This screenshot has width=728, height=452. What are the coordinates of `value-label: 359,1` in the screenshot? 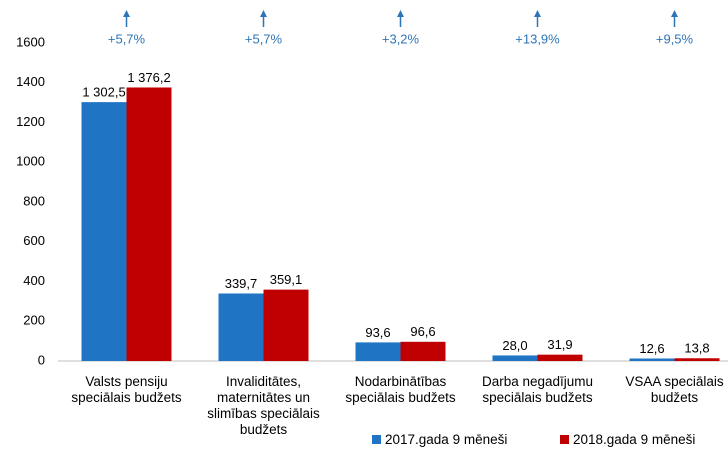 It's located at (286, 279).